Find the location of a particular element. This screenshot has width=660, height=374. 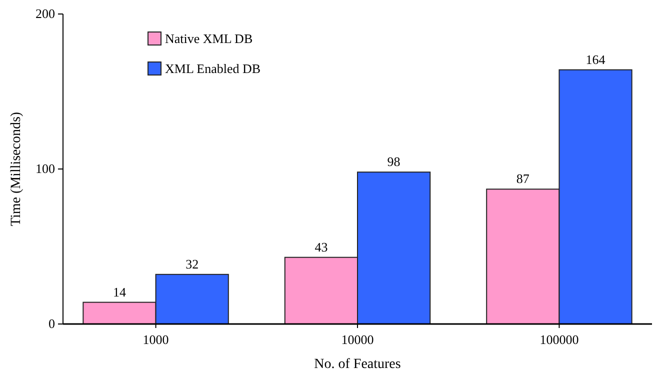

y-tick-label: 0 is located at coordinates (51, 323).